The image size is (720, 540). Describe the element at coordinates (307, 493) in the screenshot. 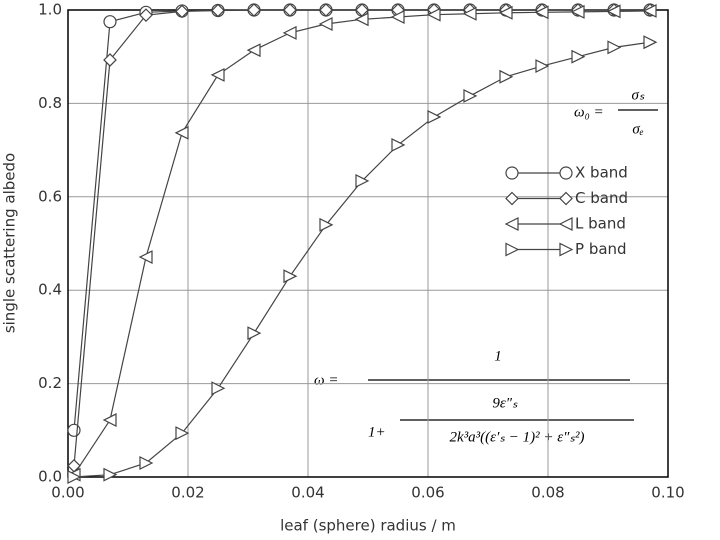

I see `x-tick-label: 0.04` at that location.